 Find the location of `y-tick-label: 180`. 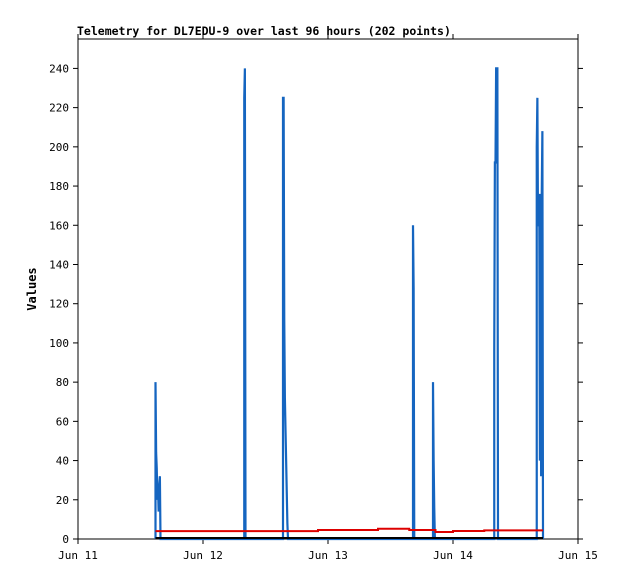

y-tick-label: 180 is located at coordinates (59, 186).